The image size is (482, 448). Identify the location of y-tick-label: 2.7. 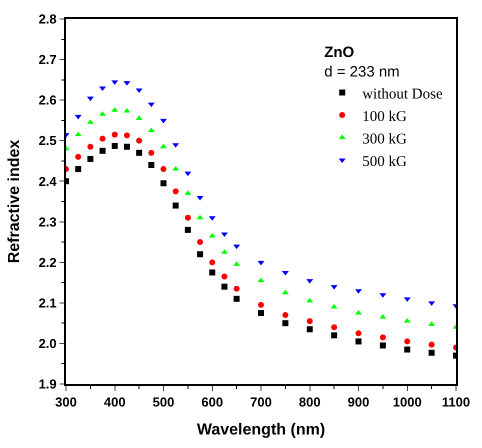
(47, 60).